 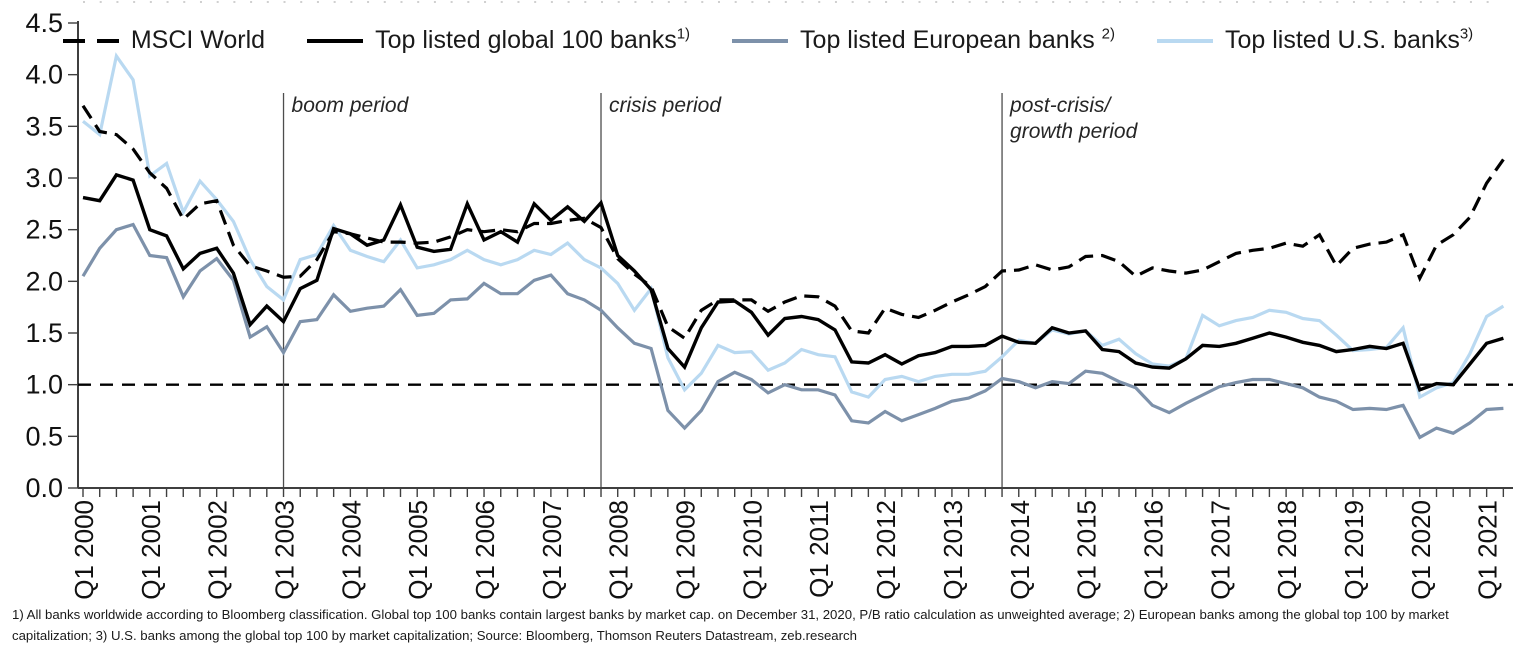 I want to click on svg-text: 1.5, so click(x=44, y=333).